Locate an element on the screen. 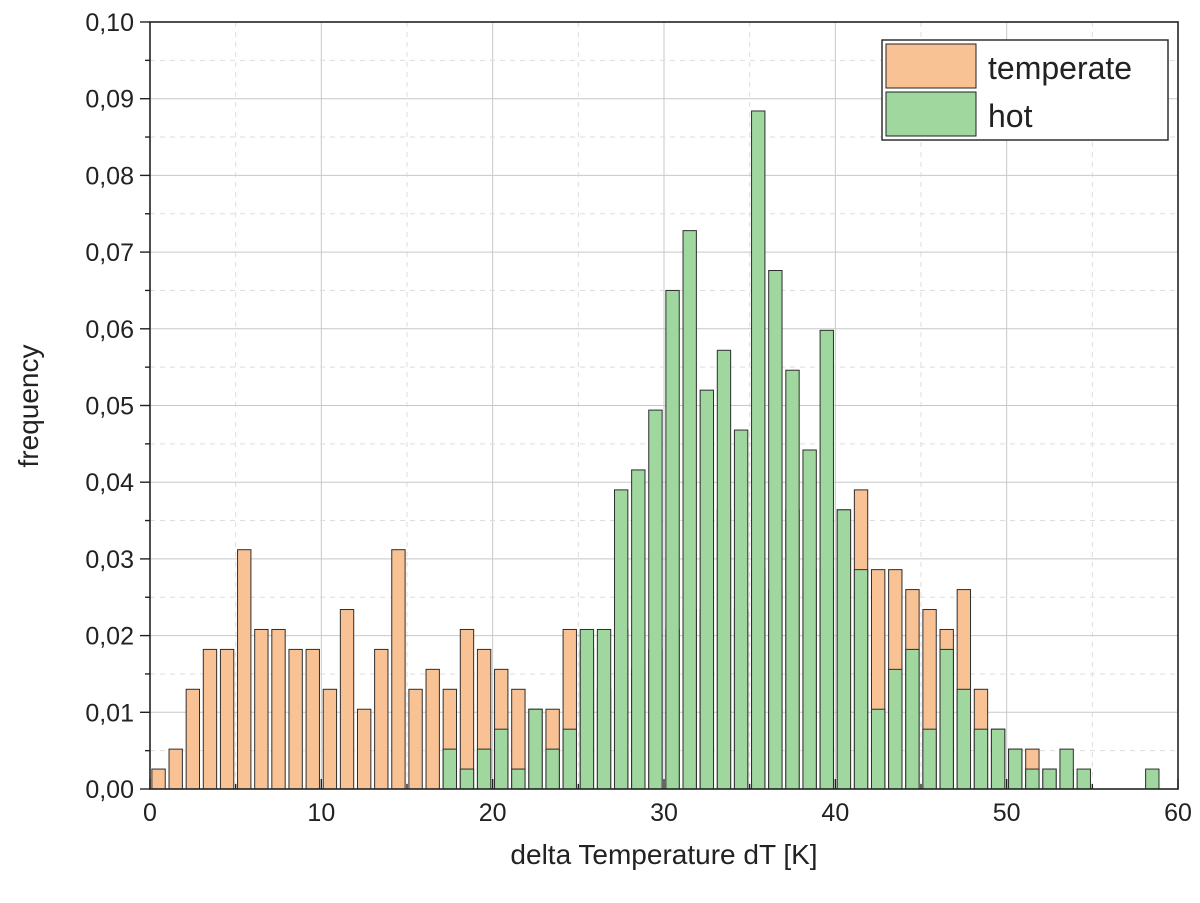 The height and width of the screenshot is (903, 1200). x-tick-label: 60 is located at coordinates (1178, 813).